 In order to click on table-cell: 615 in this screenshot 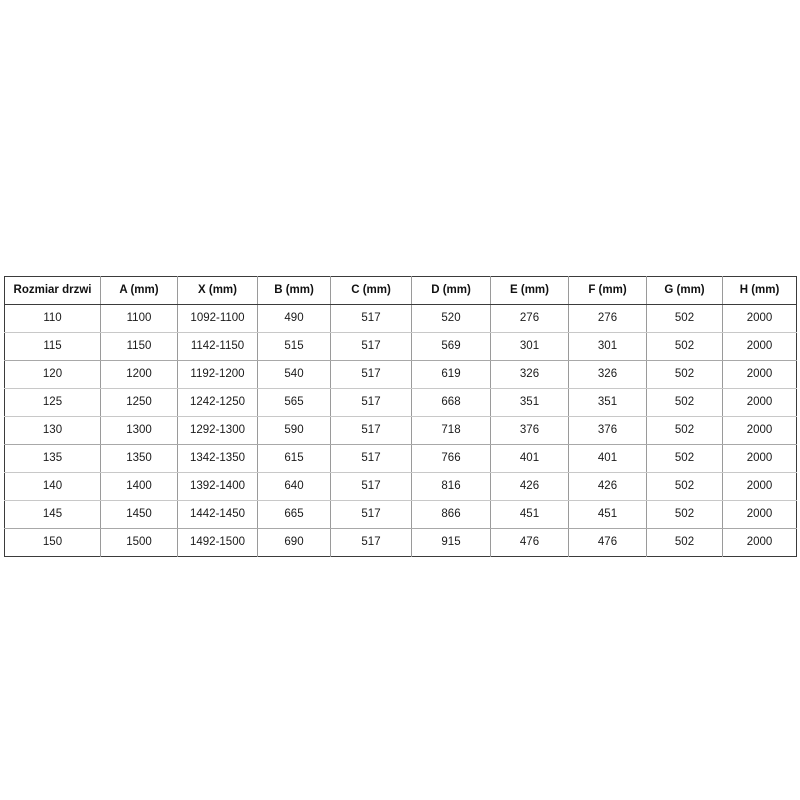, I will do `click(294, 458)`.